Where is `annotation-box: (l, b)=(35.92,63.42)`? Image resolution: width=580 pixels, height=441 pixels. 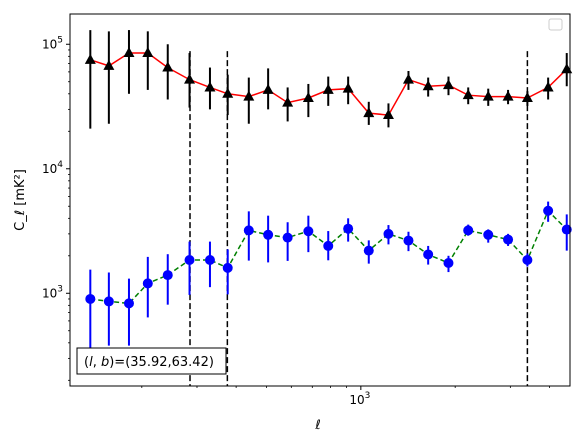
annotation-box: (l, b)=(35.92,63.42) is located at coordinates (151, 361).